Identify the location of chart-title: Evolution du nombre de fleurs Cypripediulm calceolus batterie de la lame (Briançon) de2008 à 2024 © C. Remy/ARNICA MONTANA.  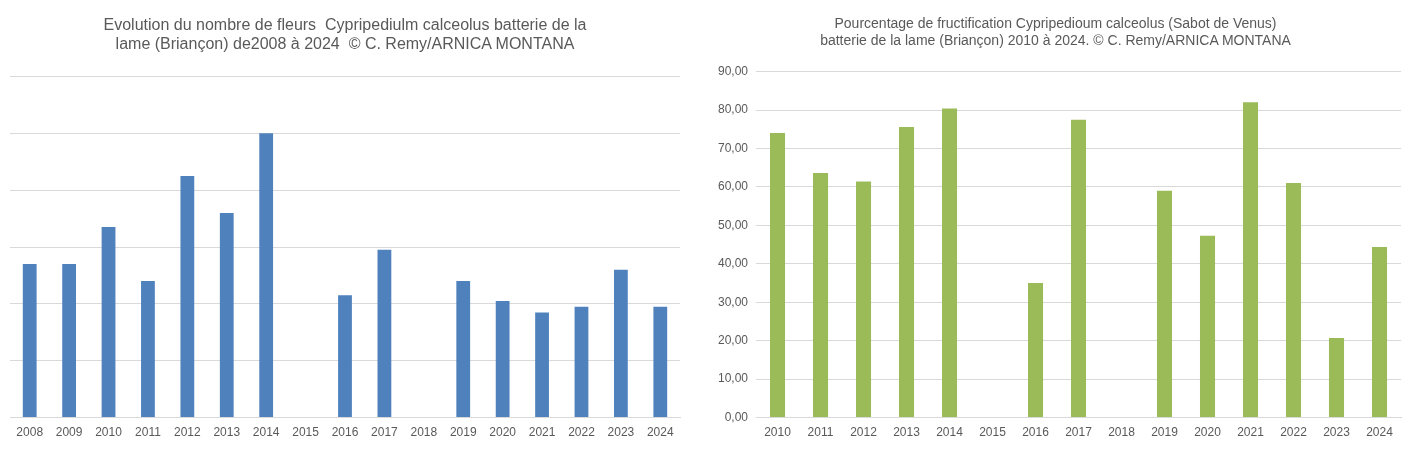
(345, 34).